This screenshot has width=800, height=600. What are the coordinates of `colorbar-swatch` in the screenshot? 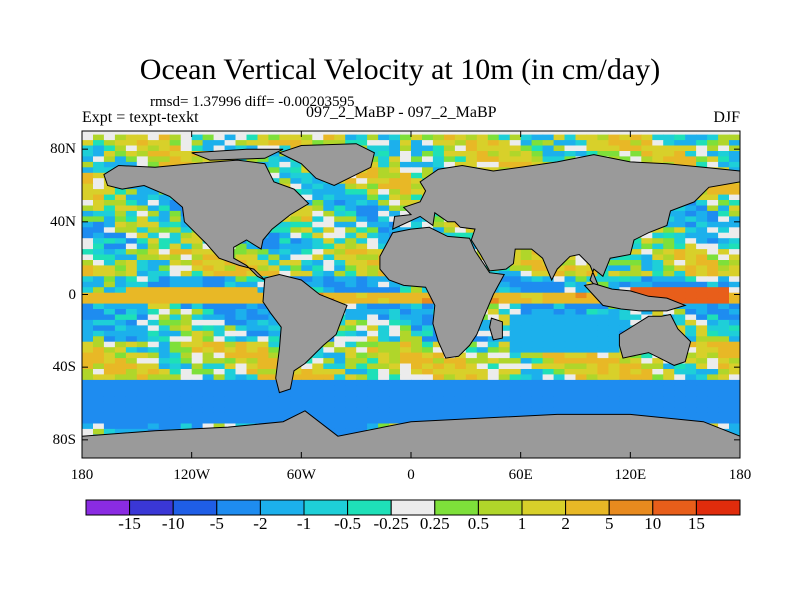 It's located at (500, 507).